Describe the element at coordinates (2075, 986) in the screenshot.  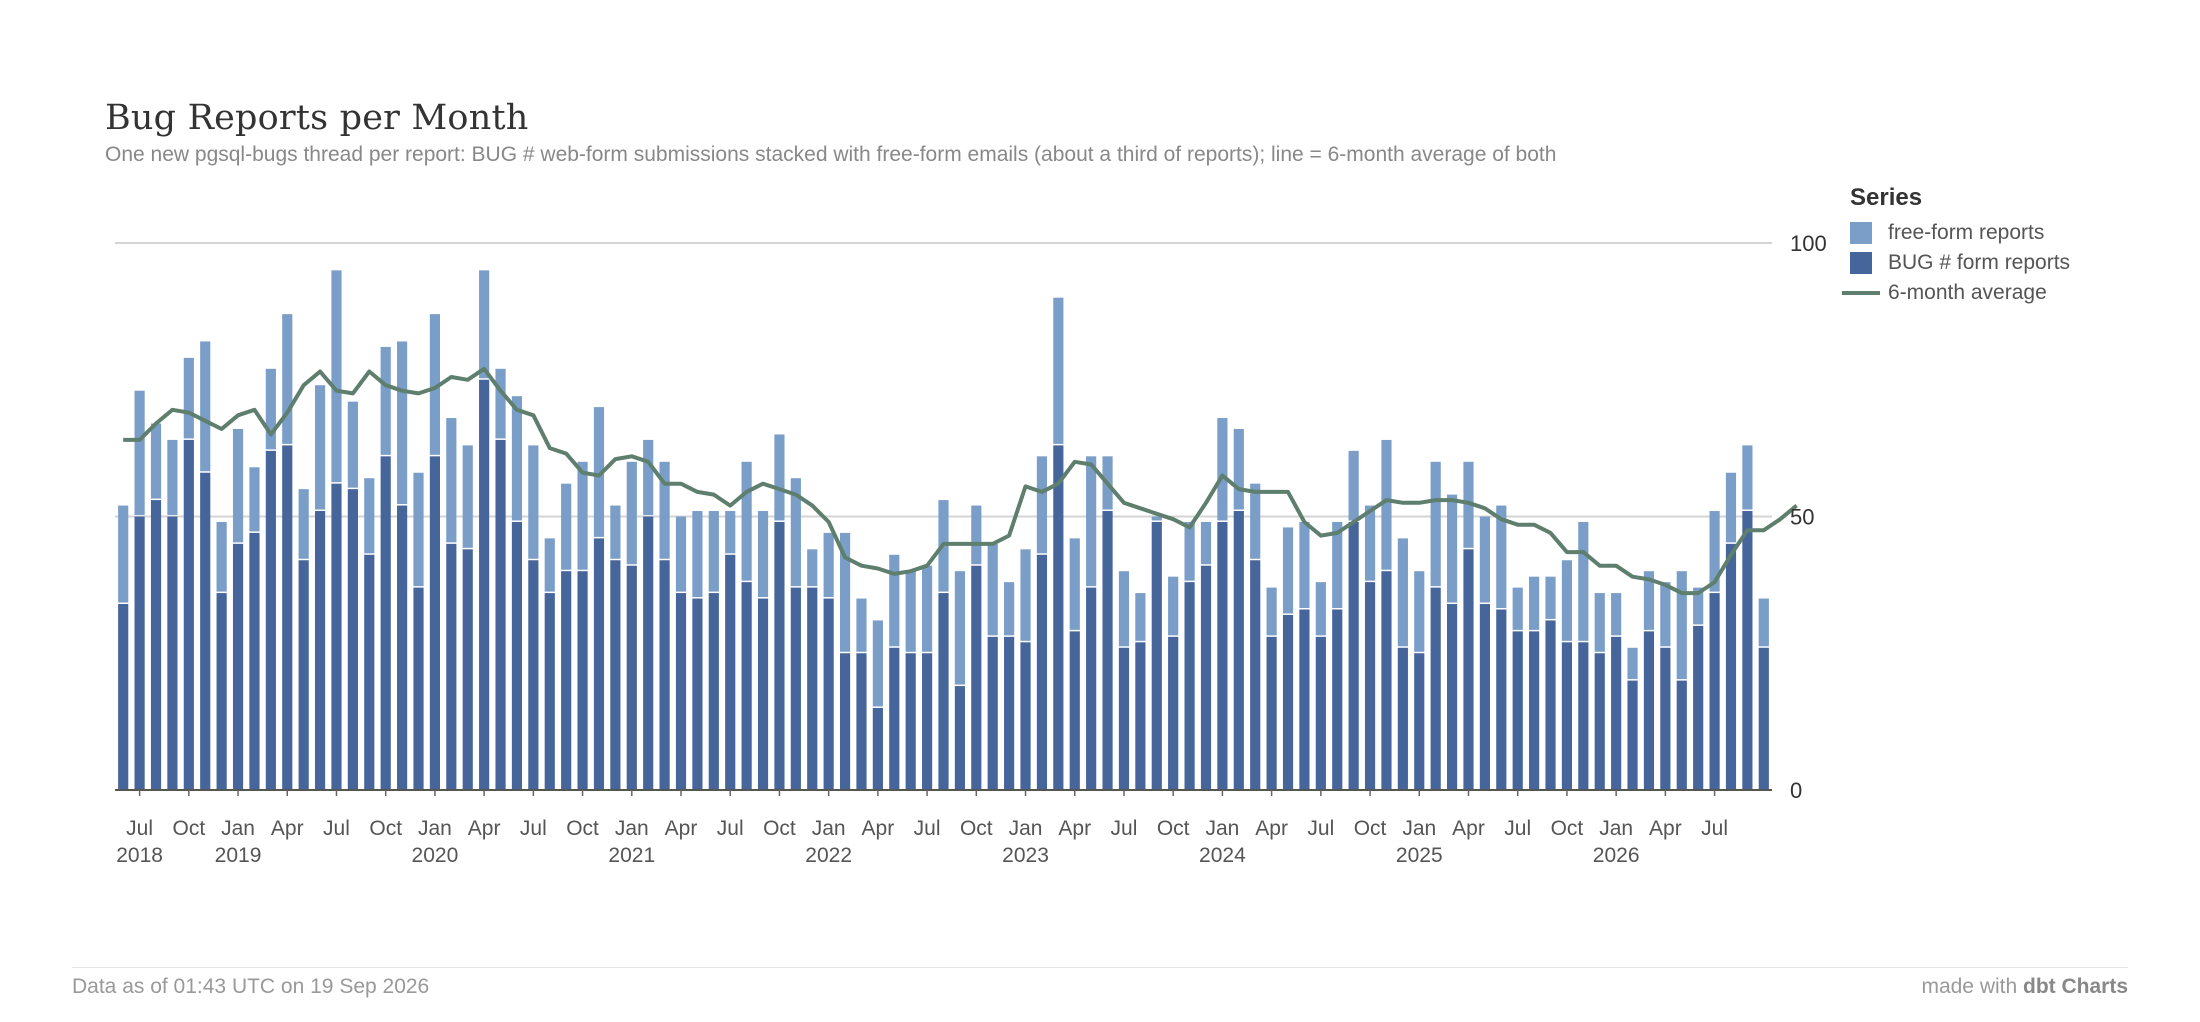
I see `made-with-brand: dbt Charts` at that location.